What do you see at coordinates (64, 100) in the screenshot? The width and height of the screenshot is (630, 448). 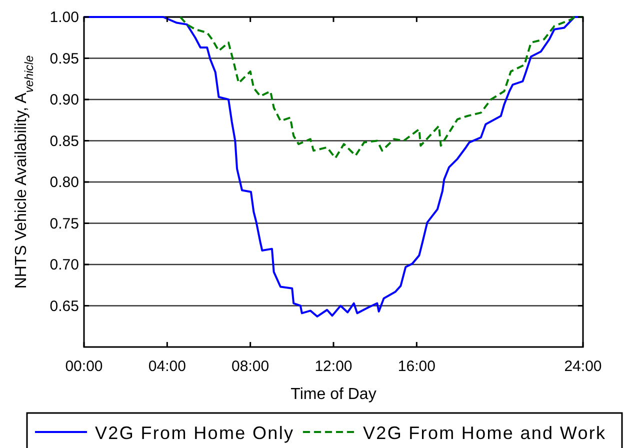 I see `y-tick-label: 0.90` at bounding box center [64, 100].